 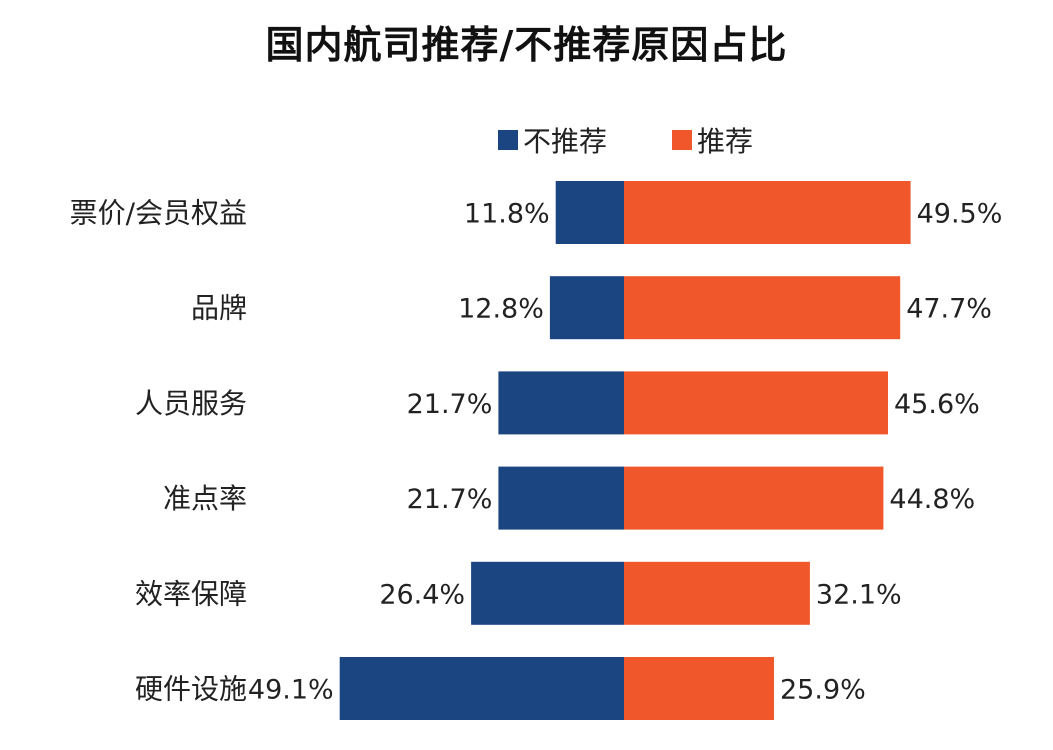 I want to click on value-label-not-recommend-0: 11.8%, so click(x=507, y=214).